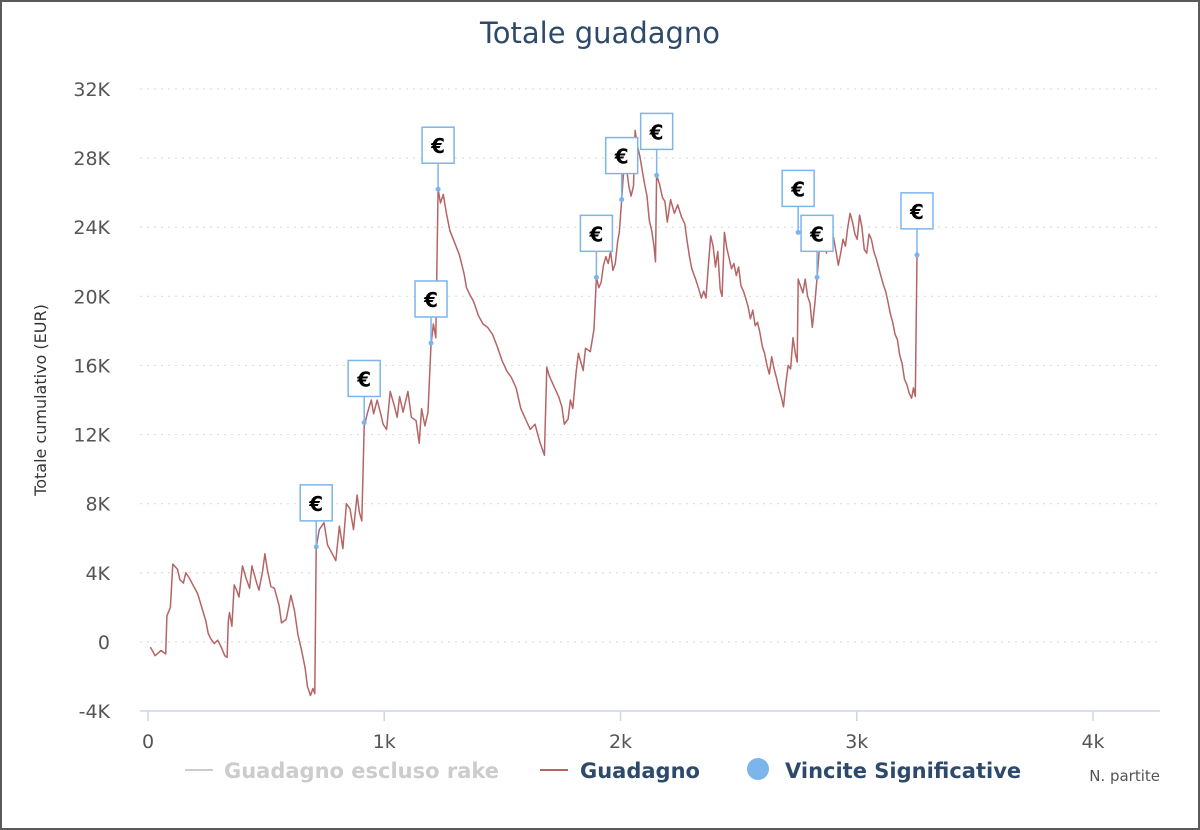 This screenshot has height=830, width=1200. What do you see at coordinates (758, 769) in the screenshot?
I see `legend-dot-vincite` at bounding box center [758, 769].